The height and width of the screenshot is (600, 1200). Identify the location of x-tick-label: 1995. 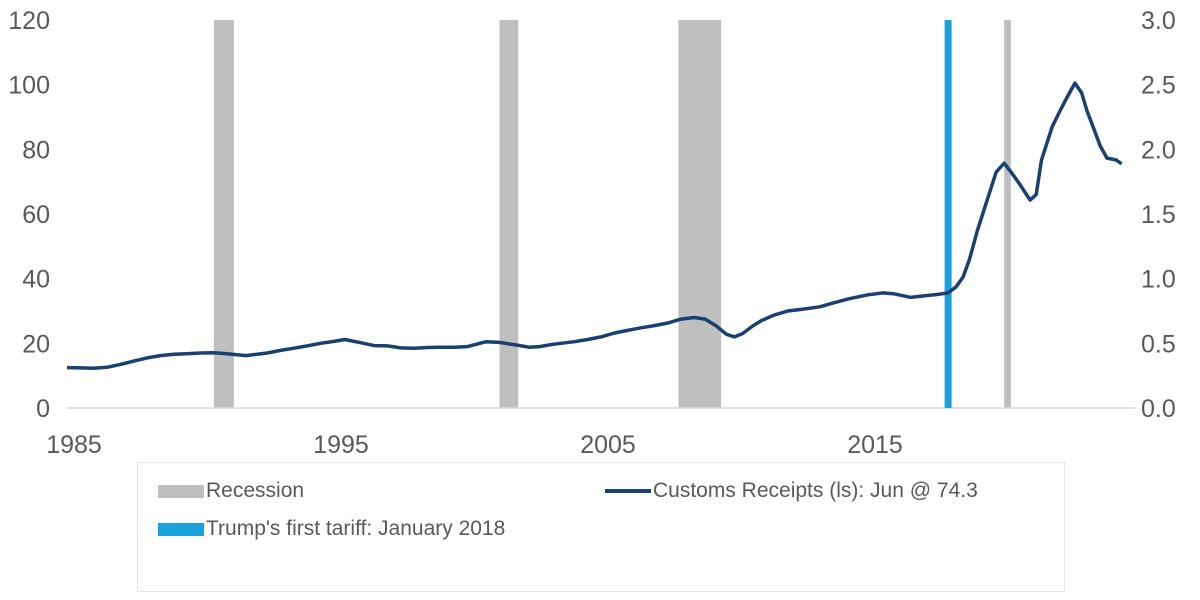
(341, 445).